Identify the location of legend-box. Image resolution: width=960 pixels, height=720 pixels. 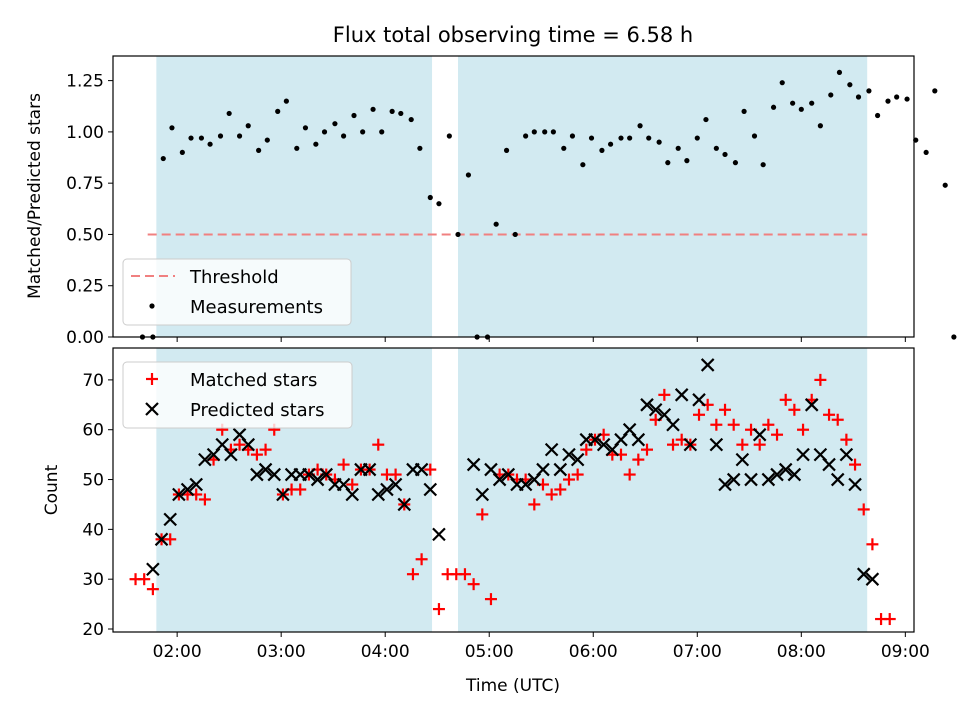
(237, 395).